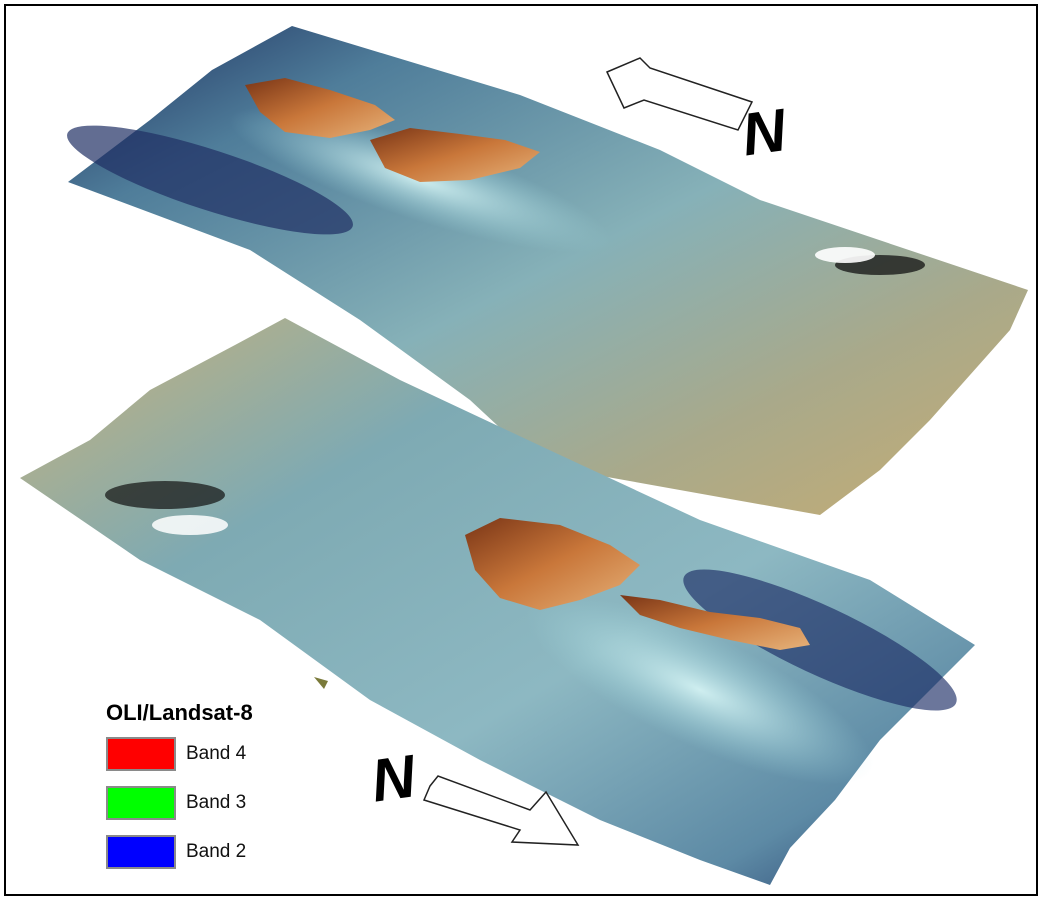 Image resolution: width=1044 pixels, height=902 pixels. I want to click on lower-white-reef, so click(190, 525).